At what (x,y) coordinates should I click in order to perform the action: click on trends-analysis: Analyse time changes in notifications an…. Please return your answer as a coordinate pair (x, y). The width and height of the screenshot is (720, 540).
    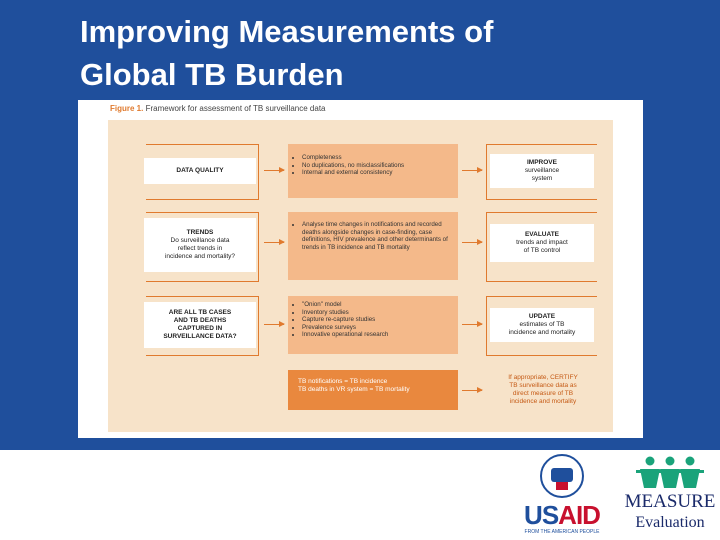
    Looking at the image, I should click on (373, 246).